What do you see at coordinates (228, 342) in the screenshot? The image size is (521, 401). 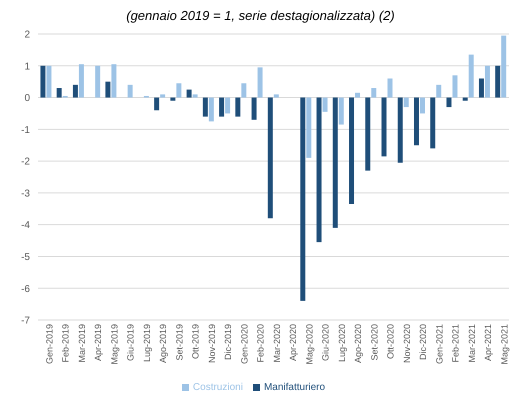 I see `x-tick-label: Dic-2019` at bounding box center [228, 342].